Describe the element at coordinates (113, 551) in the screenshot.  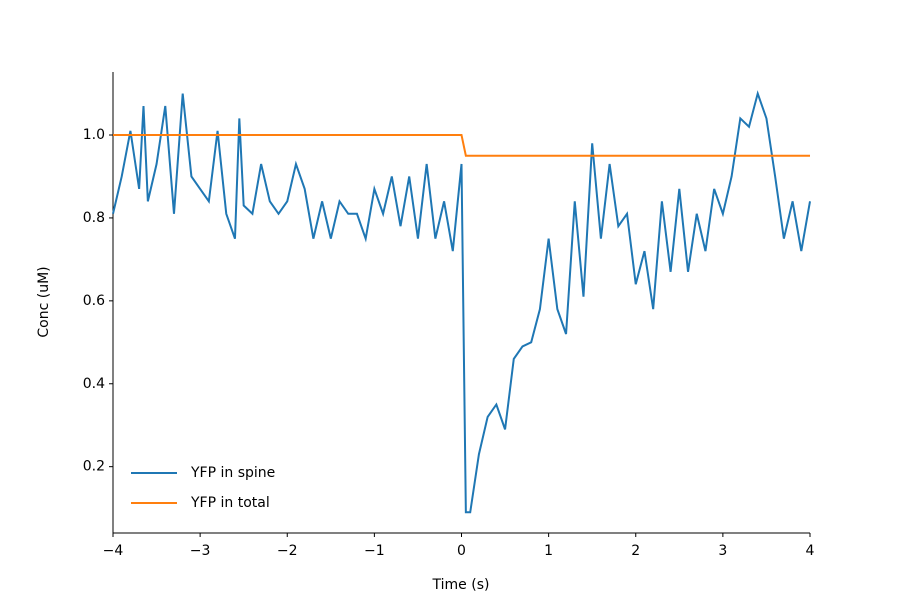
I see `x-tick-label: −4` at that location.